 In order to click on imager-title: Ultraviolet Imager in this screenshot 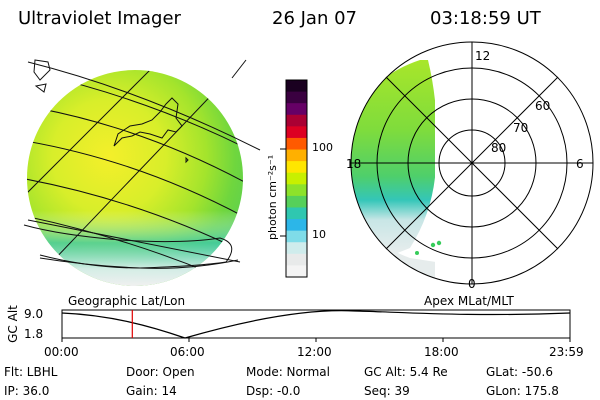, I will do `click(99, 18)`.